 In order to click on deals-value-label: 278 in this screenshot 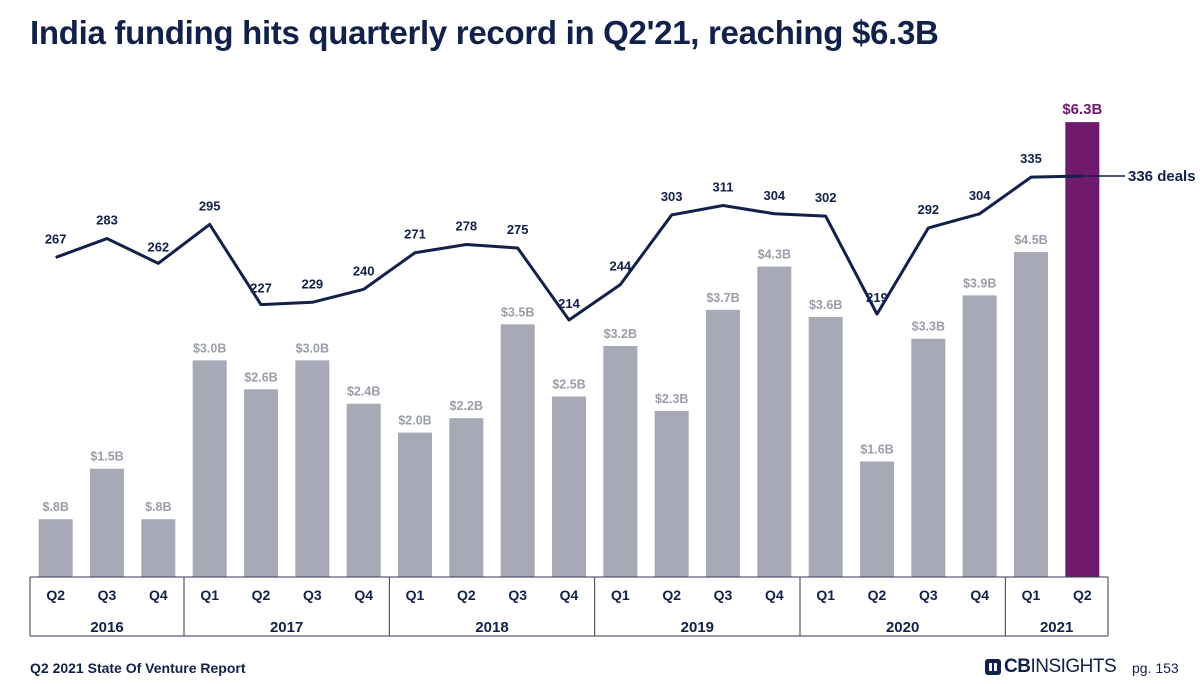, I will do `click(466, 225)`.